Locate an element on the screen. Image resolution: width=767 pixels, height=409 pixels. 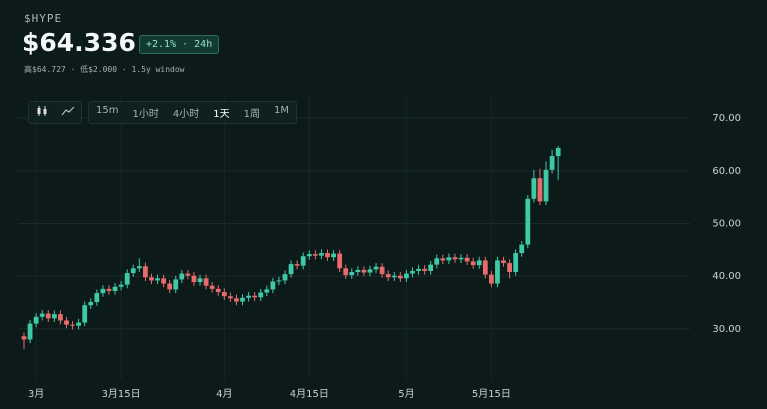
y-tick-label: 70.00 is located at coordinates (726, 118).